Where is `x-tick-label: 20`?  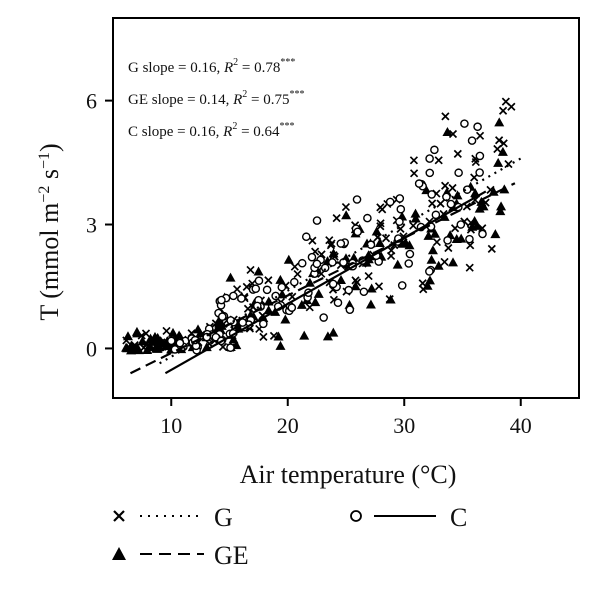 x-tick-label: 20 is located at coordinates (288, 425).